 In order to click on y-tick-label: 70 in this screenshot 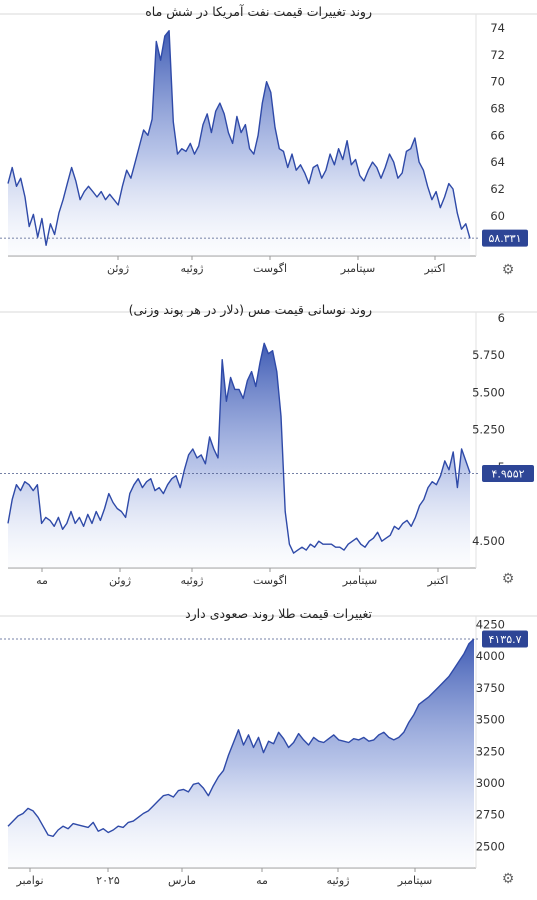, I will do `click(497, 82)`.